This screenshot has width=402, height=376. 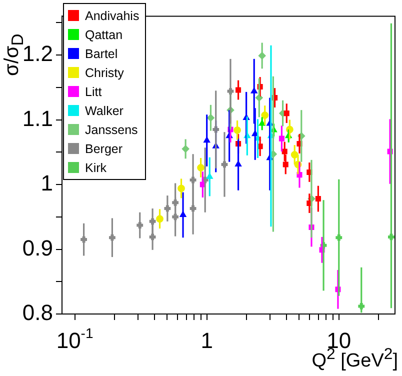 I want to click on y-tick-label: 0.8, so click(x=37, y=313).